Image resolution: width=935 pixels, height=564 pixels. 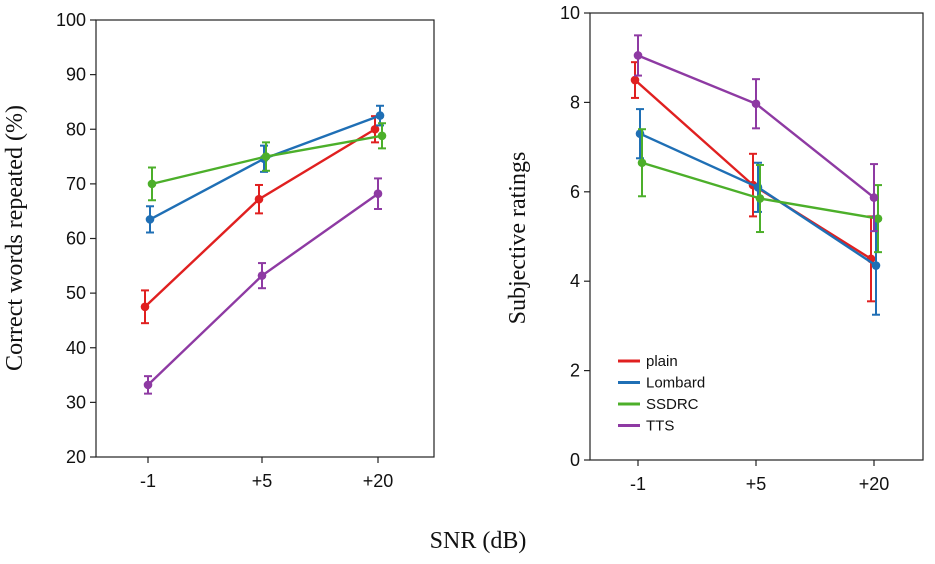 I want to click on left-series-ssdrc, so click(x=267, y=162).